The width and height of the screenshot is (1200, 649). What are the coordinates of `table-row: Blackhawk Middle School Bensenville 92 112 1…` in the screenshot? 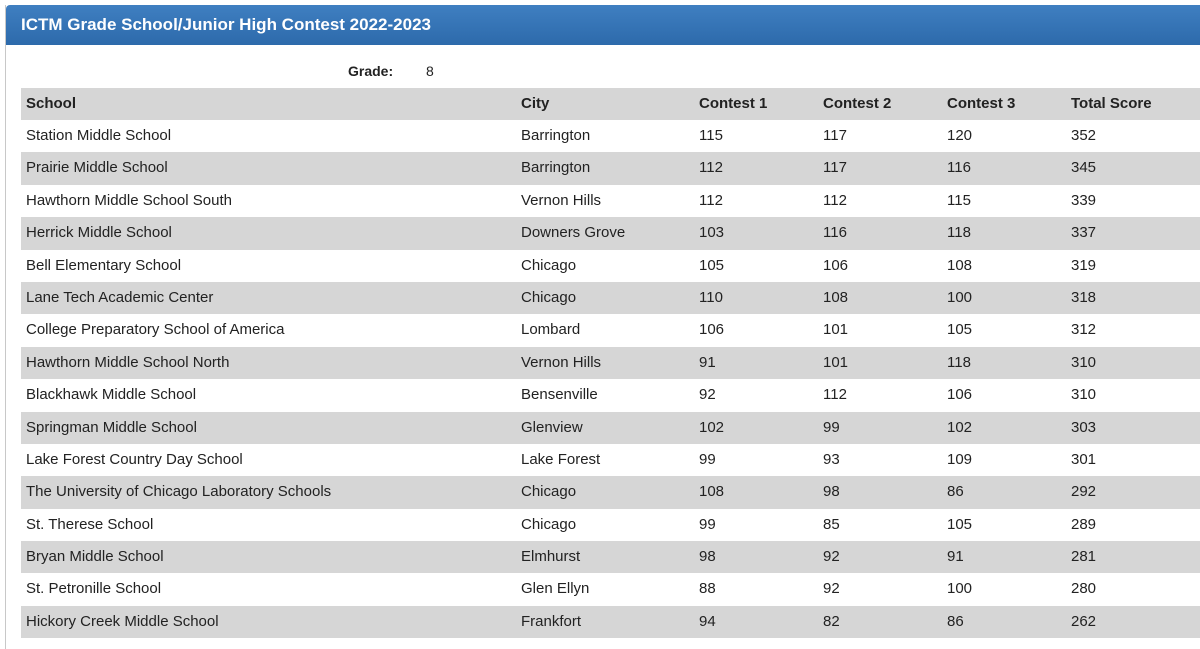 It's located at (610, 395).